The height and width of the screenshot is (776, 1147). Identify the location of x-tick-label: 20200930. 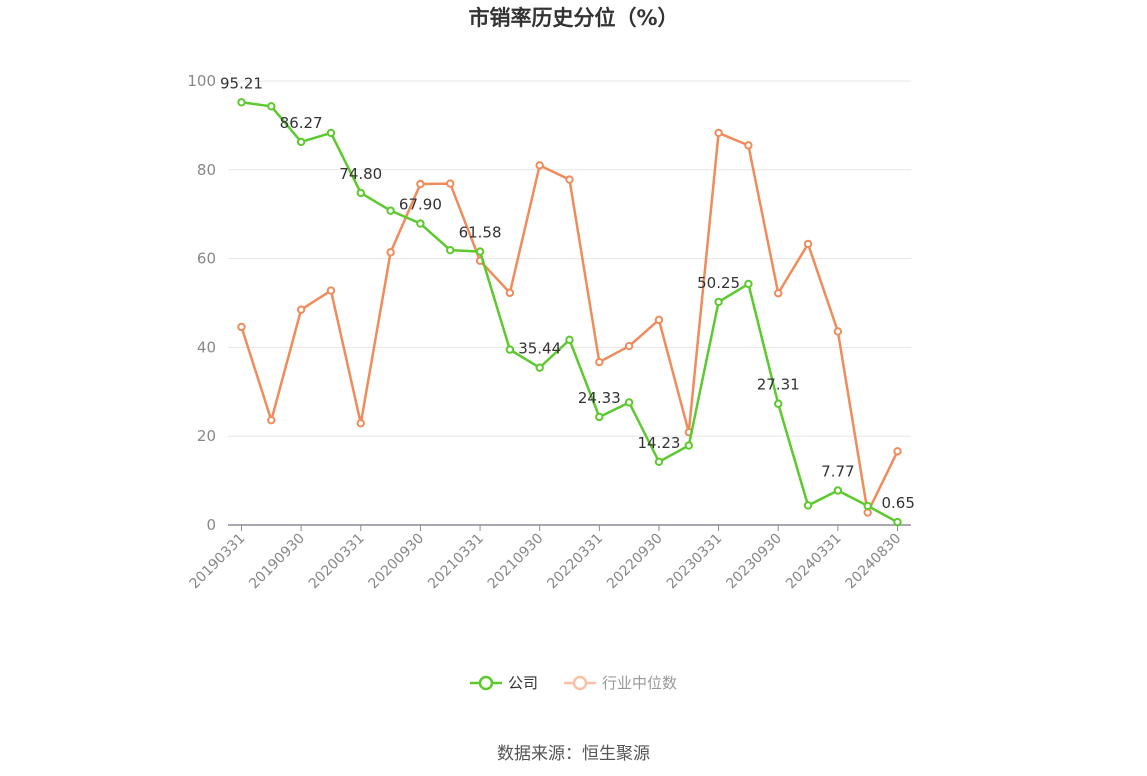
(397, 562).